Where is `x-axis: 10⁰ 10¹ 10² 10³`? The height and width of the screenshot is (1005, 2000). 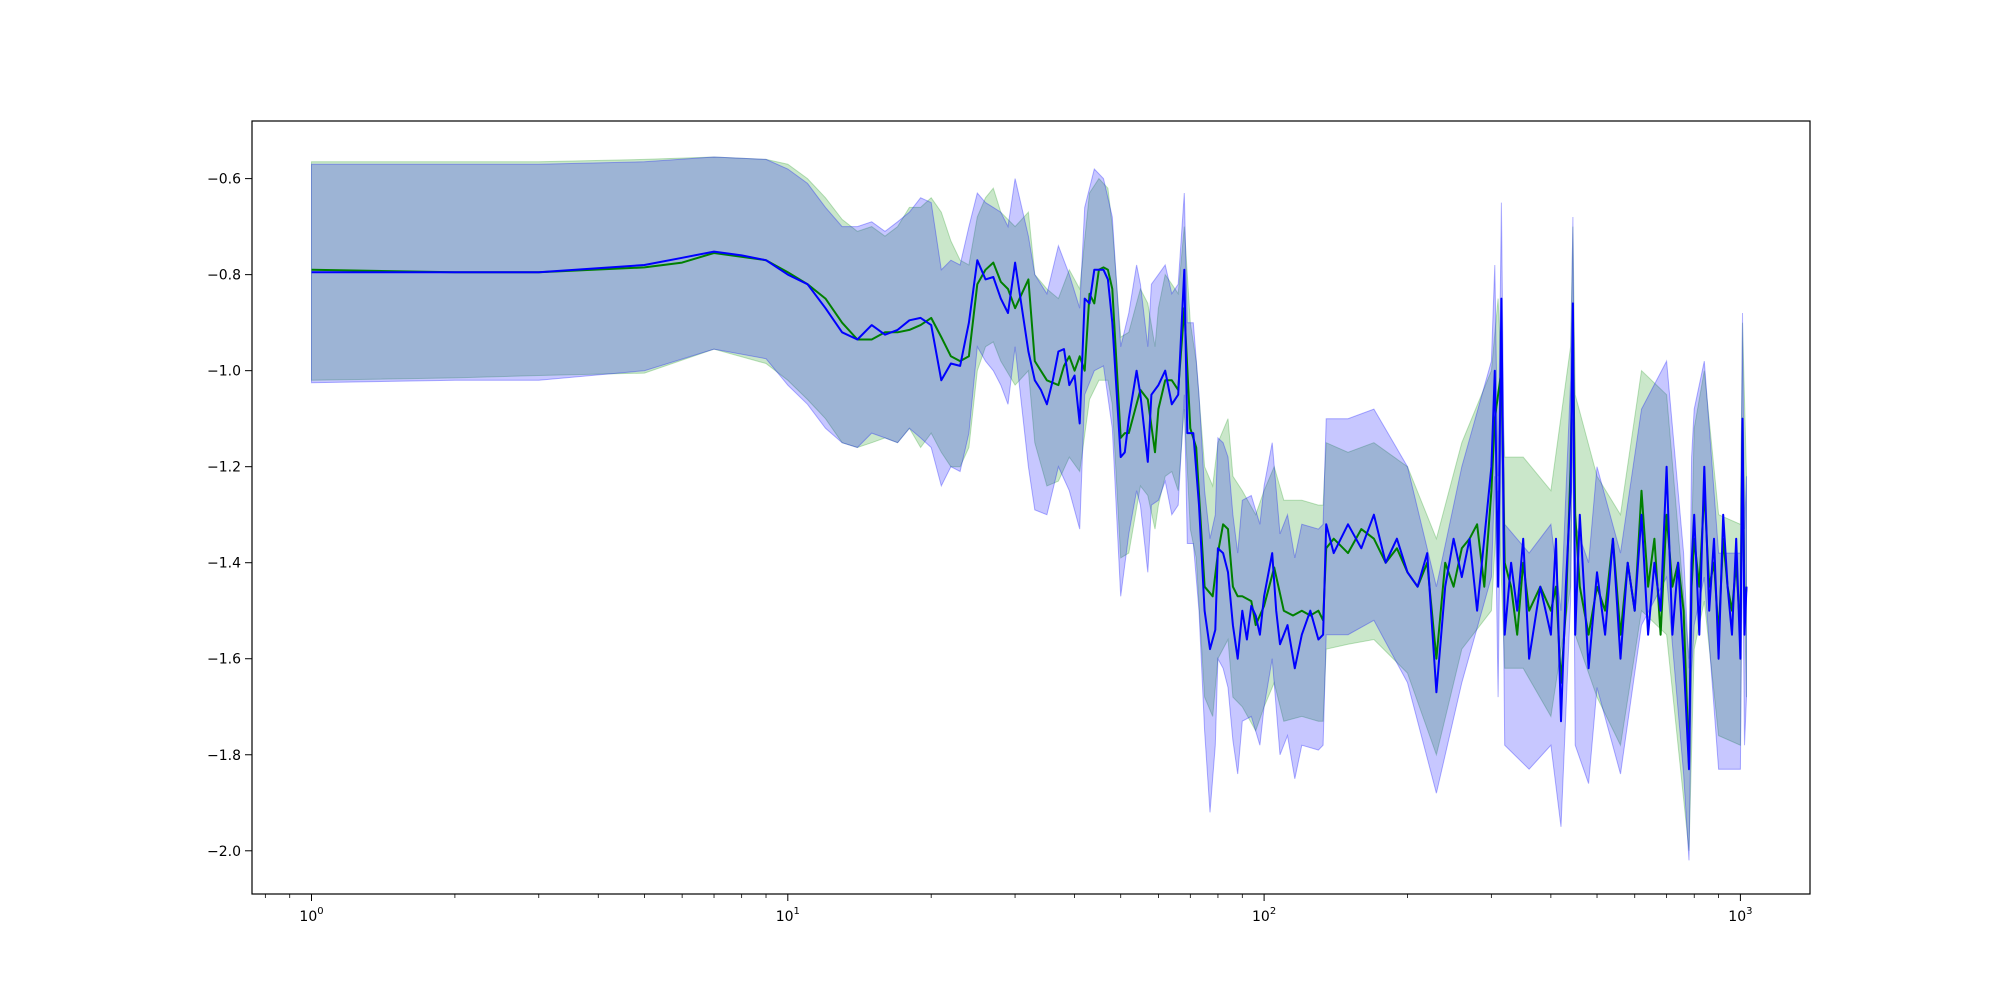 x-axis: 10⁰ 10¹ 10² 10³ is located at coordinates (1008, 909).